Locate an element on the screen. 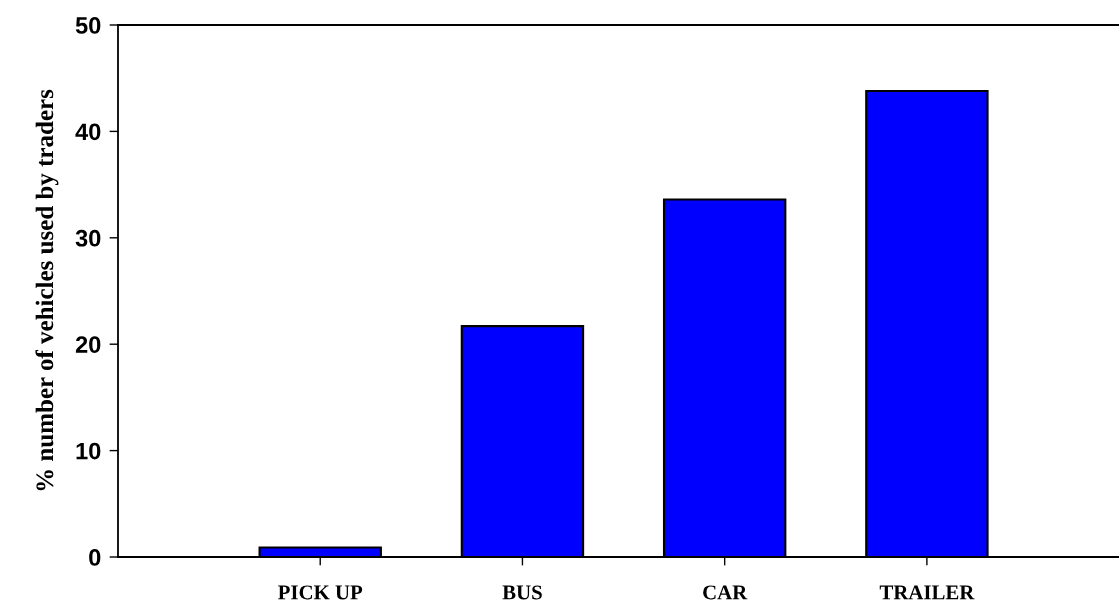  y-tick-label: 50 is located at coordinates (88, 25).